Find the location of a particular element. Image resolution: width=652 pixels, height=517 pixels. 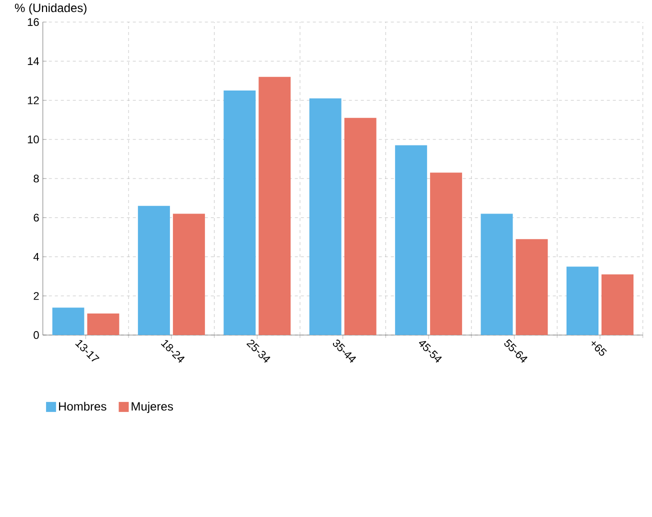

legend-label: Mujeres is located at coordinates (152, 408).